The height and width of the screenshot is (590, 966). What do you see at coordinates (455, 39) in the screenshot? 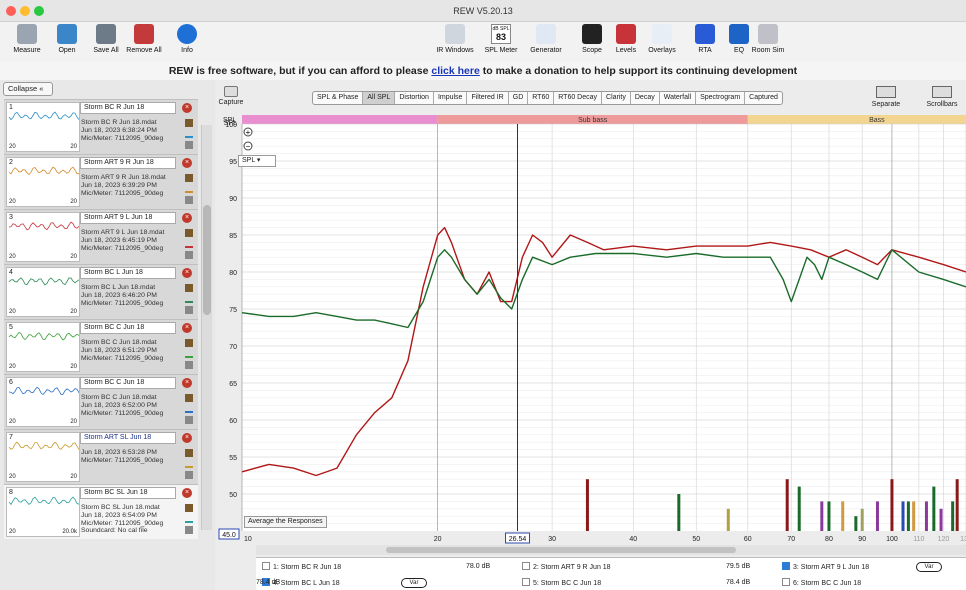
I see `ir-windows-button: IR Windows` at bounding box center [455, 39].